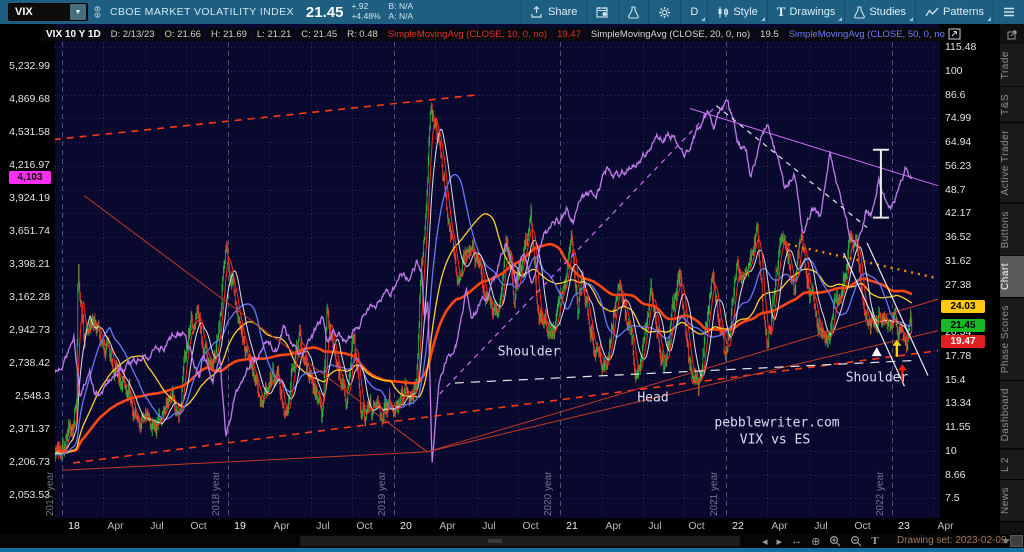  Describe the element at coordinates (216, 493) in the screenshot. I see `year-separator-label: 2018 year` at that location.